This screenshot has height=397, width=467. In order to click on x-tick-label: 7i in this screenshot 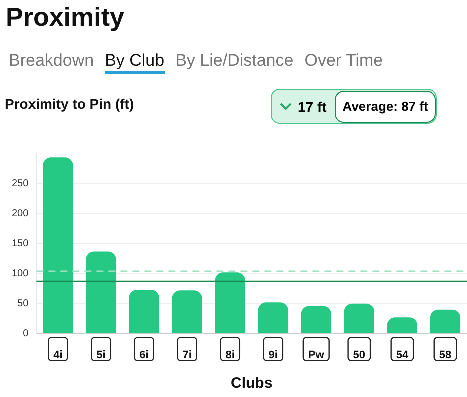, I will do `click(187, 355)`.